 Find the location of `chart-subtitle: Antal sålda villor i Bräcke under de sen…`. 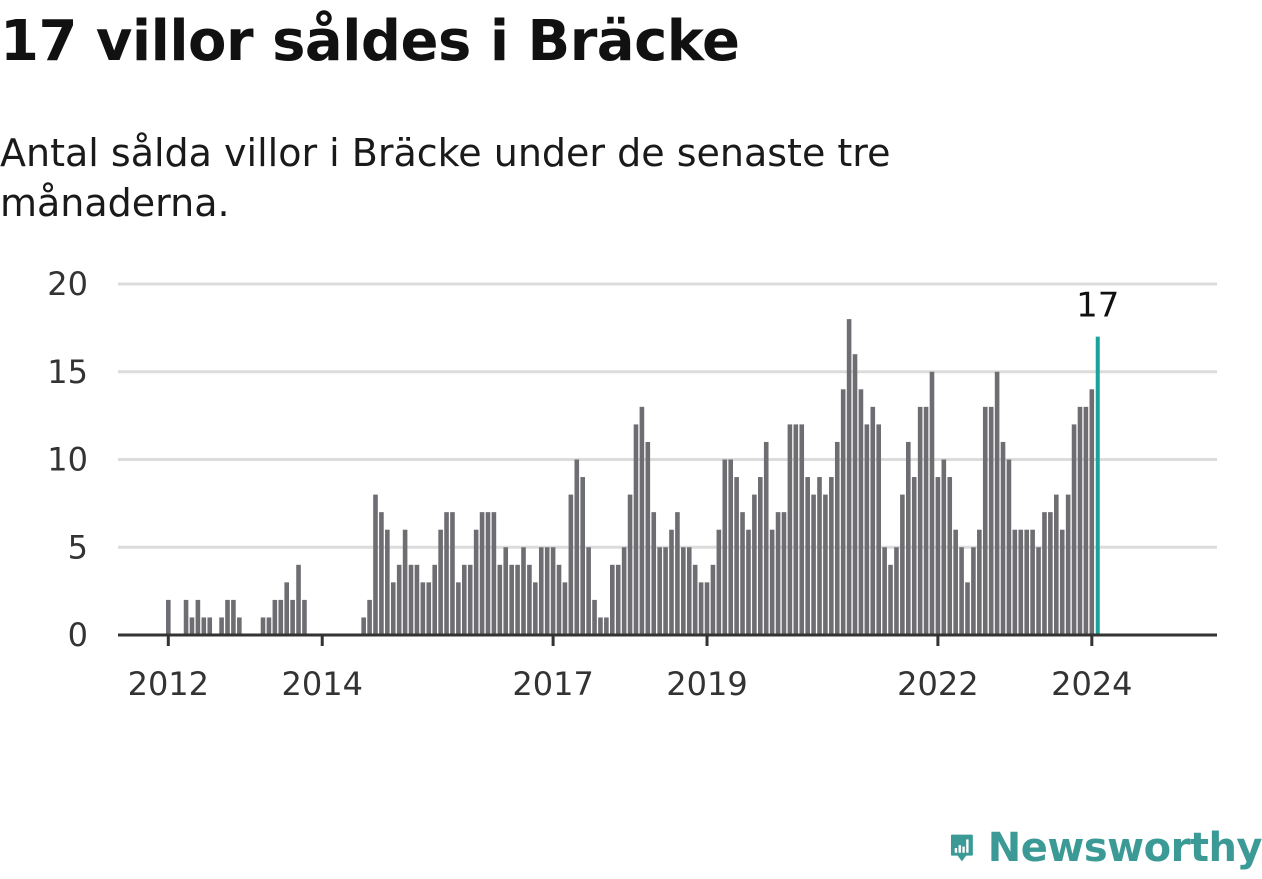

chart-subtitle: Antal sålda villor i Bräcke under de sen… is located at coordinates (445, 178).